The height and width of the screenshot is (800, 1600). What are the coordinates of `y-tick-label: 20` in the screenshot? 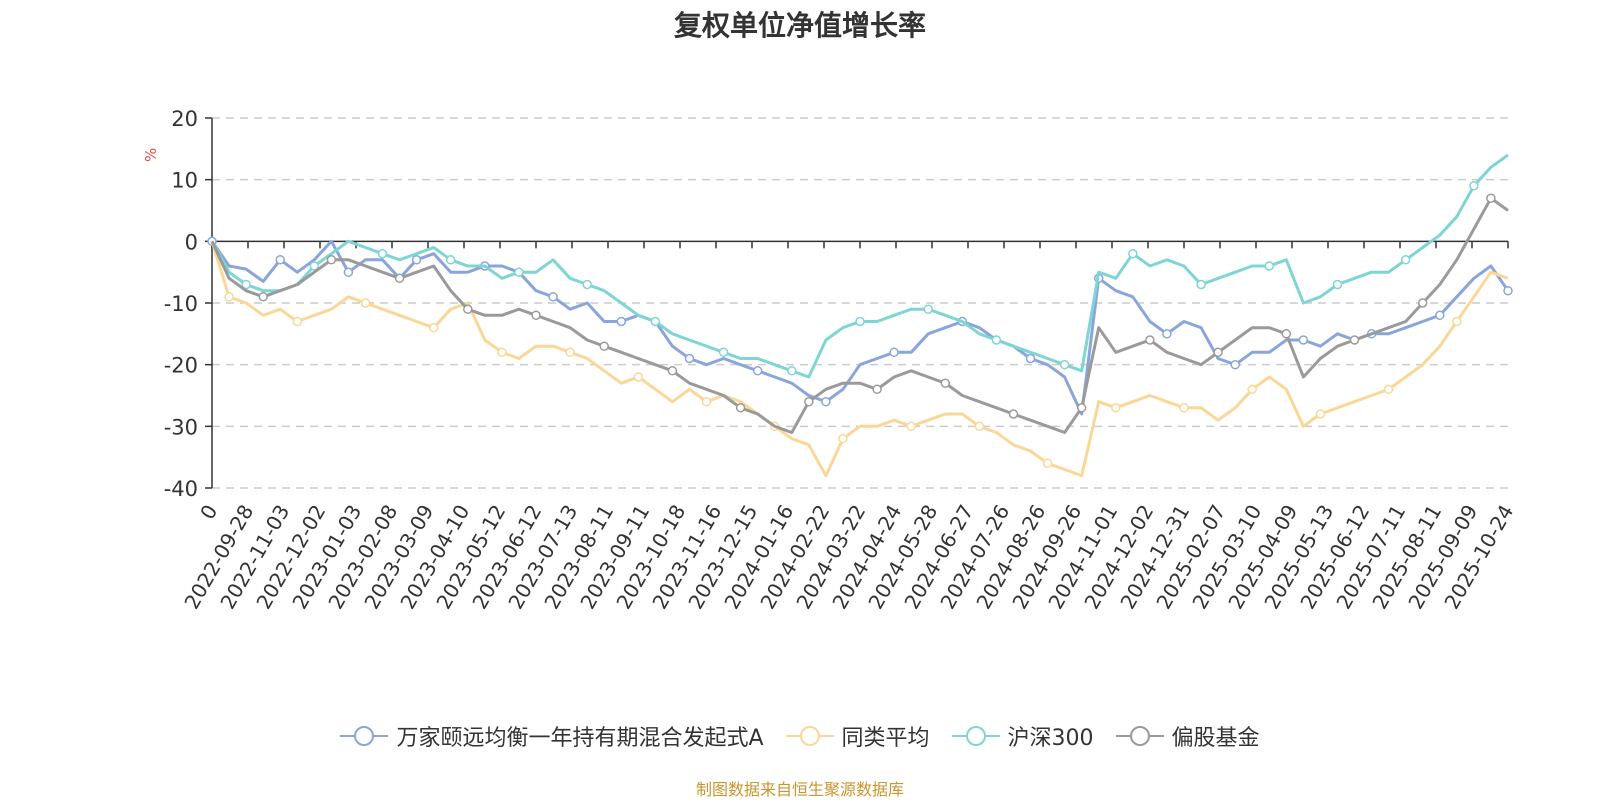 It's located at (184, 119).